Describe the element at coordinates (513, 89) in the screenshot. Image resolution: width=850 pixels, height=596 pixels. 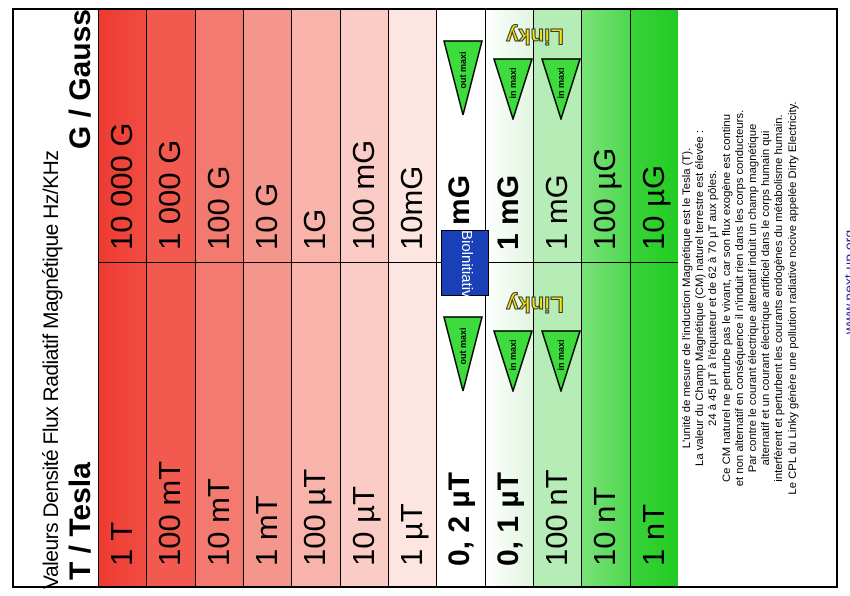
I see `in-maxi-triangle-top-1: in maxi` at that location.